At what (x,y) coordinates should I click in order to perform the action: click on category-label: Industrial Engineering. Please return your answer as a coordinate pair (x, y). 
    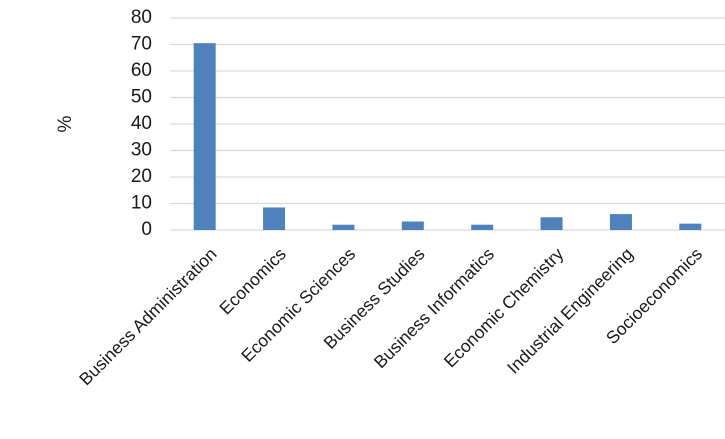
    Looking at the image, I should click on (570, 311).